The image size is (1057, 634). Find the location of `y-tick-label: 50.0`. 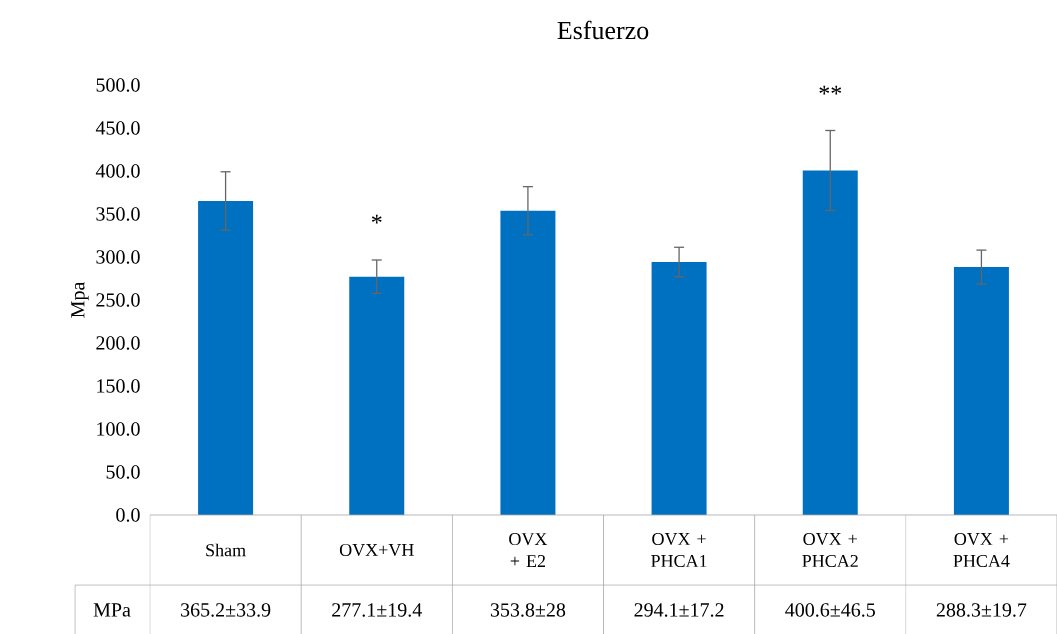

y-tick-label: 50.0 is located at coordinates (123, 472).